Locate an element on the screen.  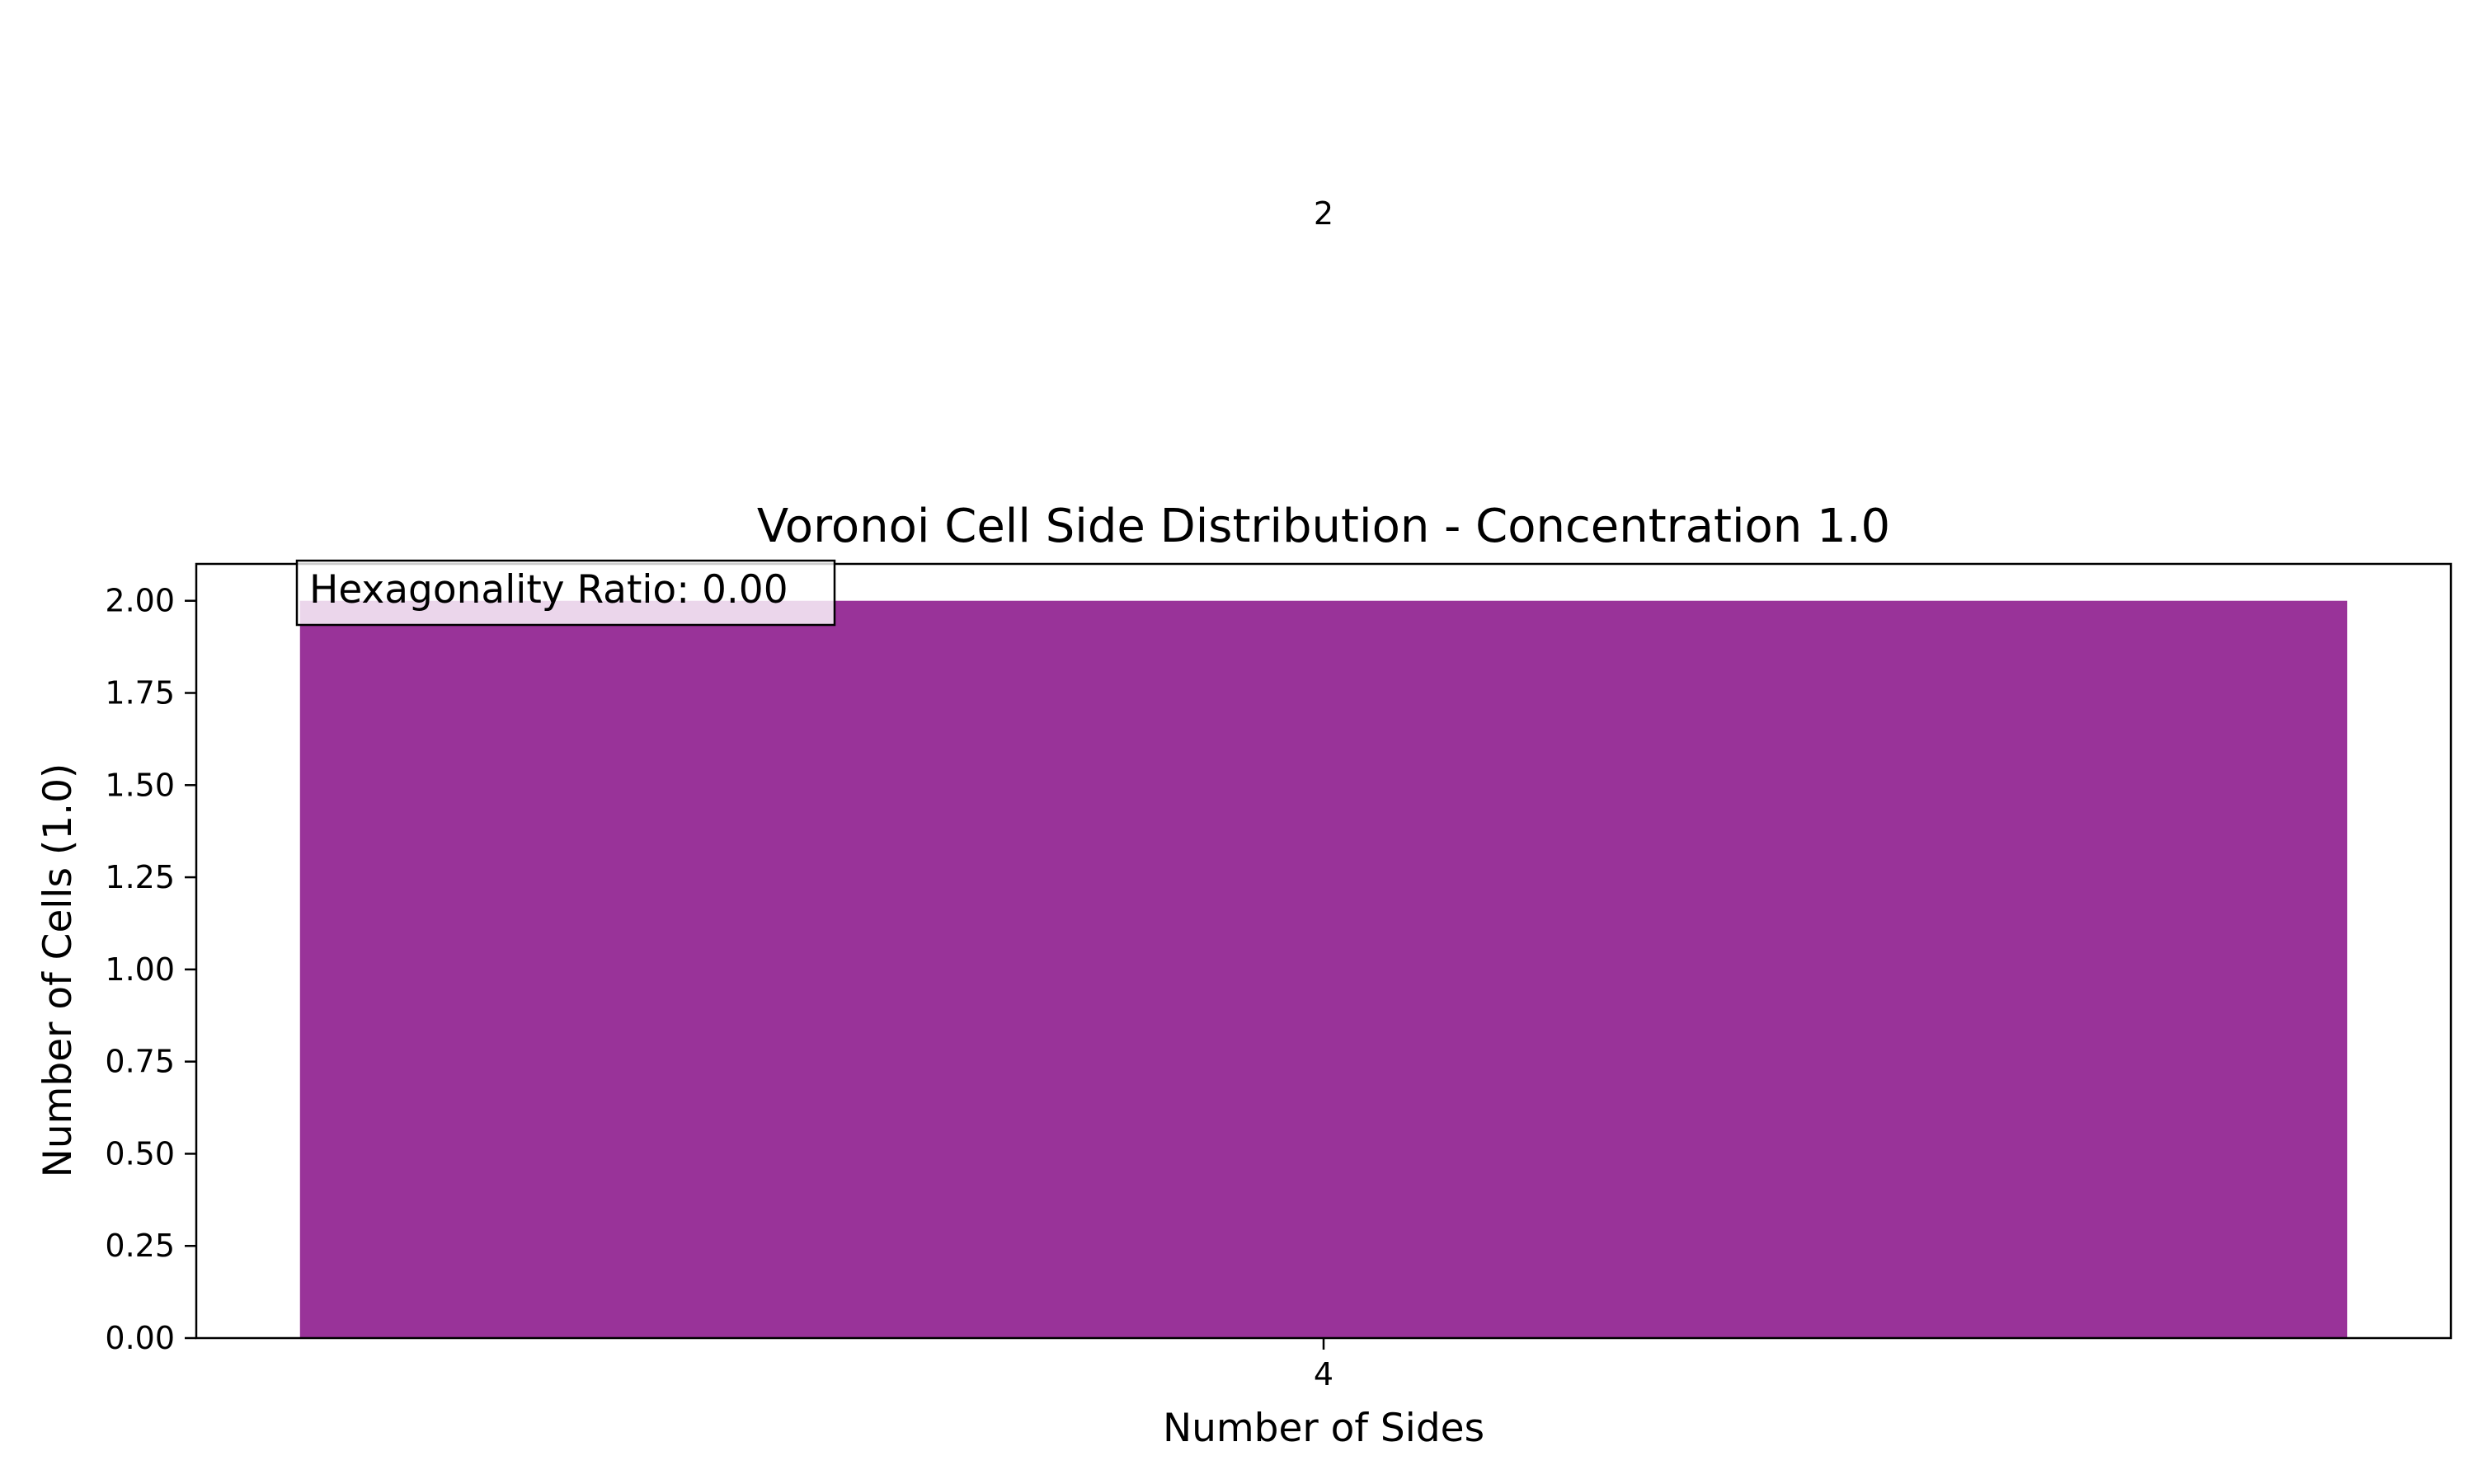
x-axis-ticks: 4 is located at coordinates (1323, 1365).